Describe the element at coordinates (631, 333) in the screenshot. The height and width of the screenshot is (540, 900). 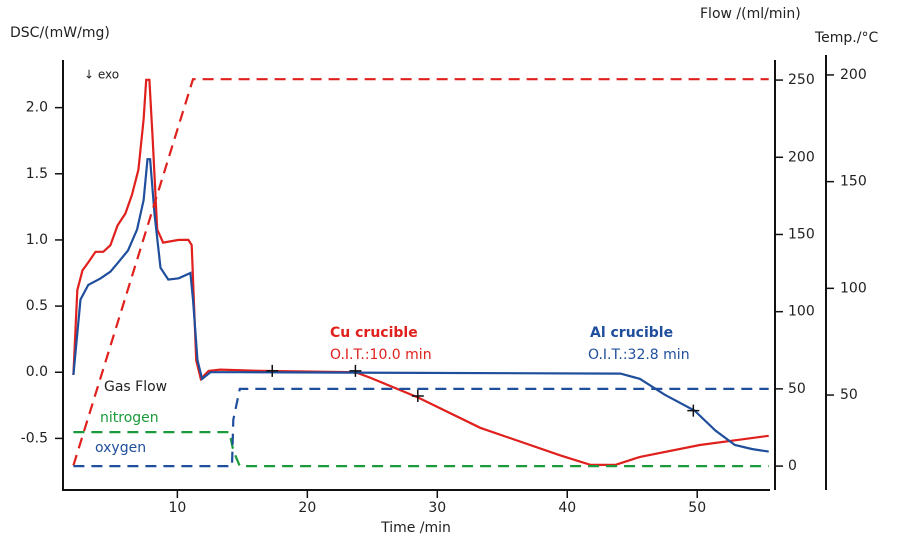
I see `series-label: Al crucible` at that location.